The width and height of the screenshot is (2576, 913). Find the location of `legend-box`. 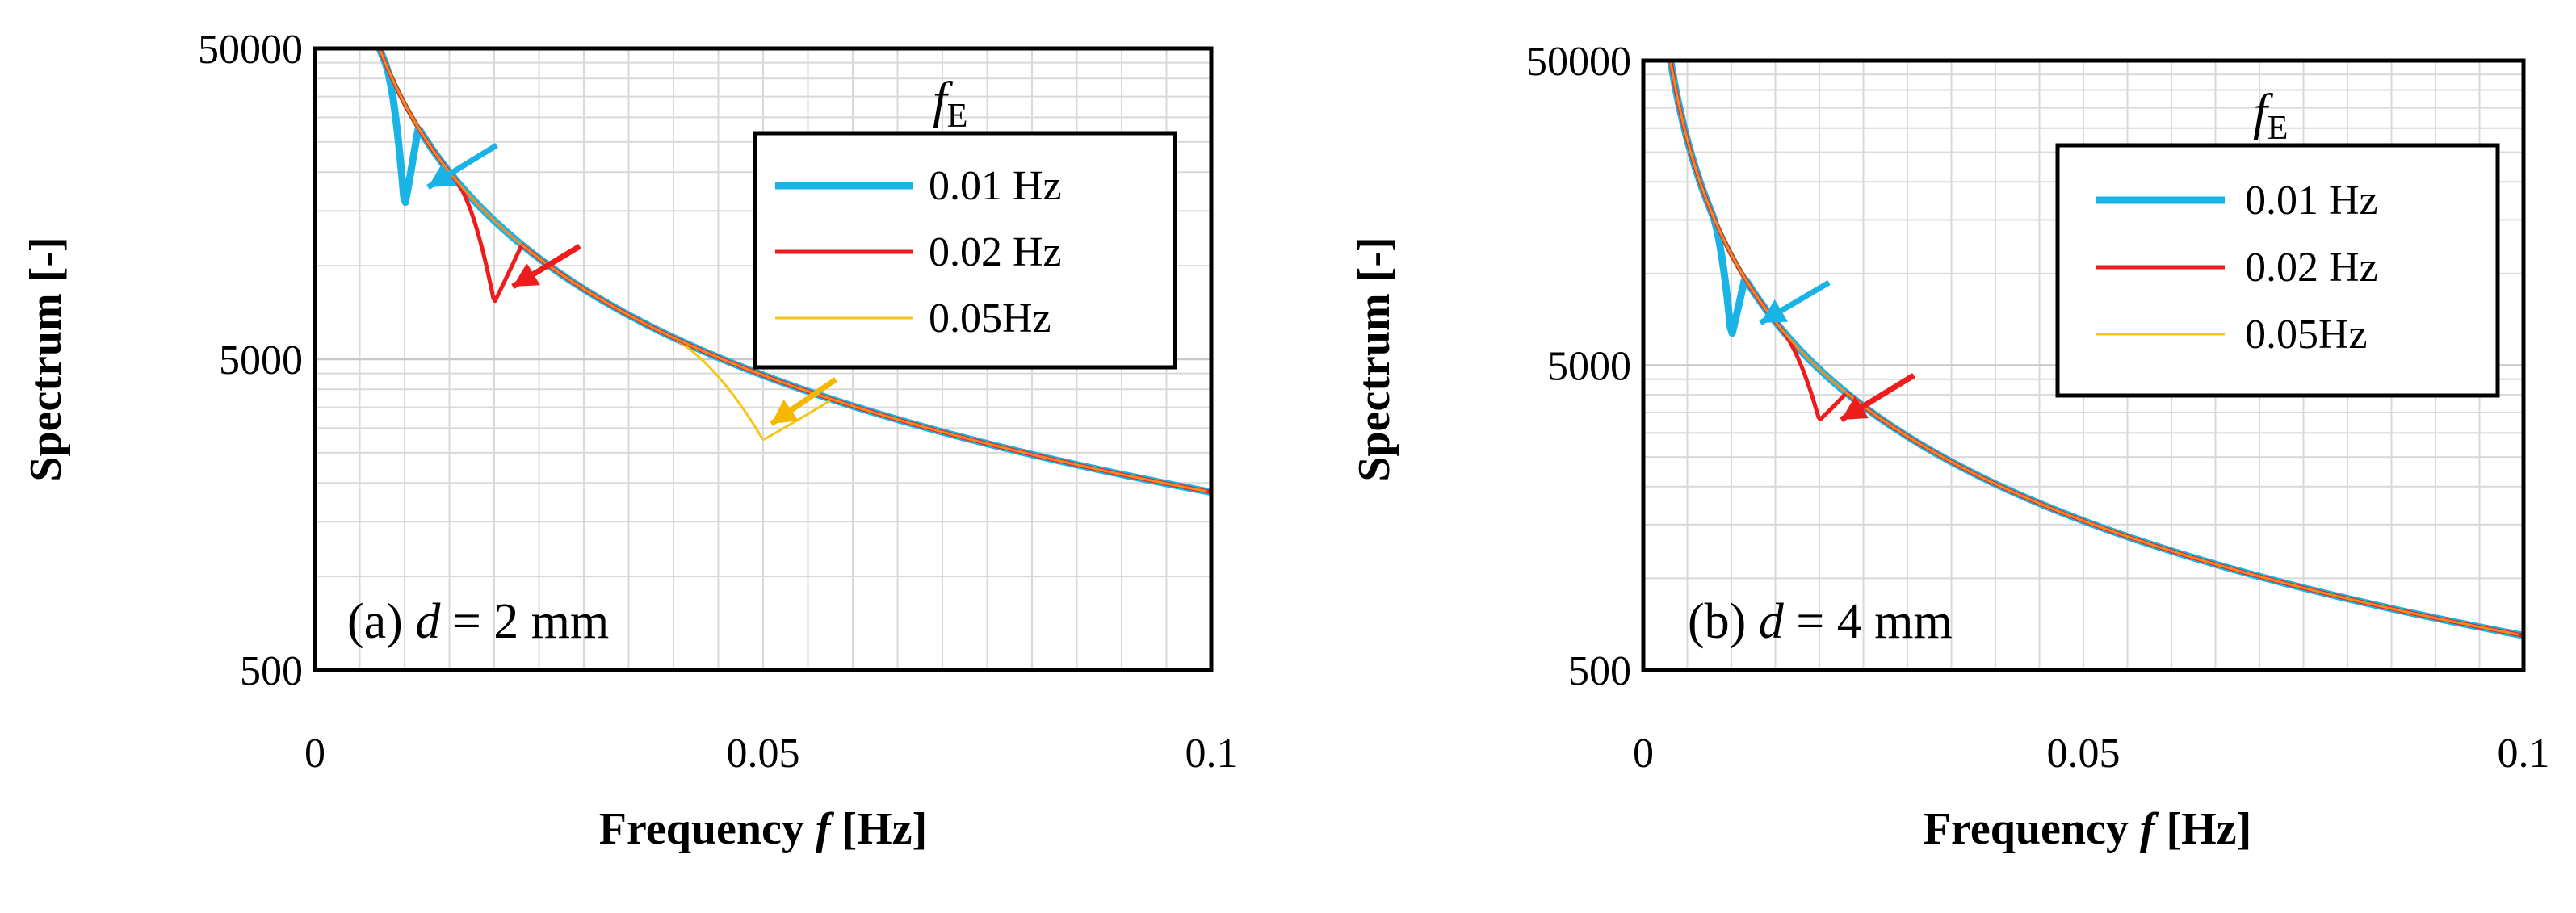

legend-box is located at coordinates (2277, 270).